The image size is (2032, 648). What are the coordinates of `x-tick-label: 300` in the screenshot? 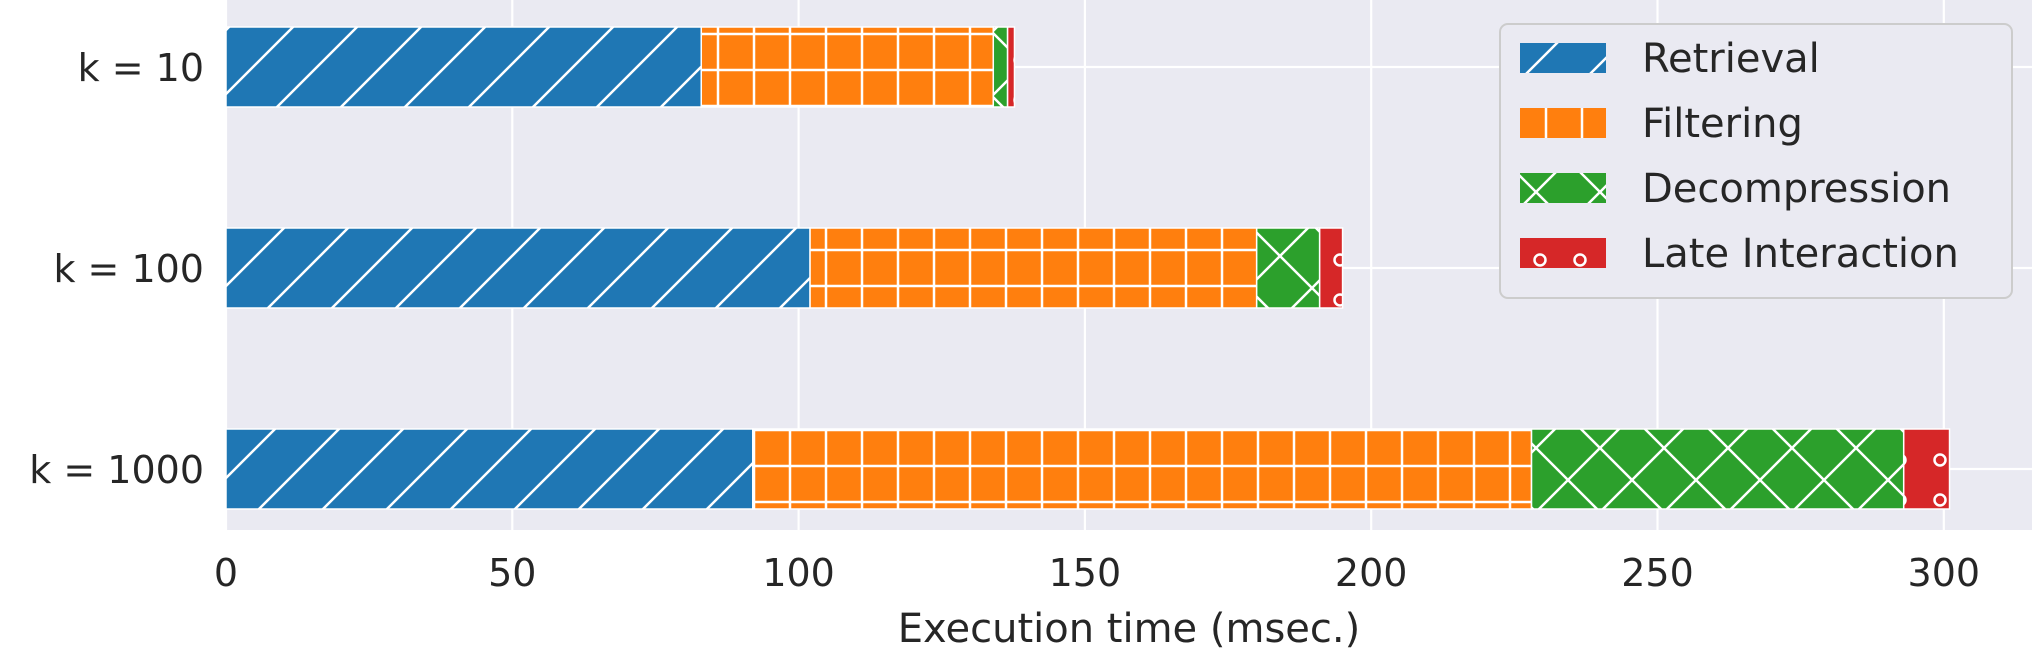 It's located at (1944, 573).